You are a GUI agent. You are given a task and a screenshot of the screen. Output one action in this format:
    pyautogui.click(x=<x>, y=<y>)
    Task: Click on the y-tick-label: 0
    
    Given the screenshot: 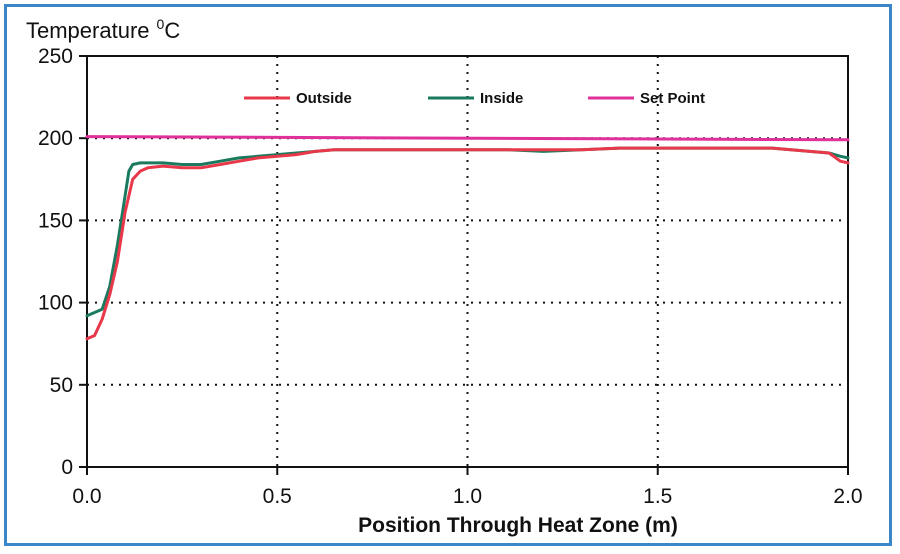 What is the action you would take?
    pyautogui.click(x=67, y=467)
    